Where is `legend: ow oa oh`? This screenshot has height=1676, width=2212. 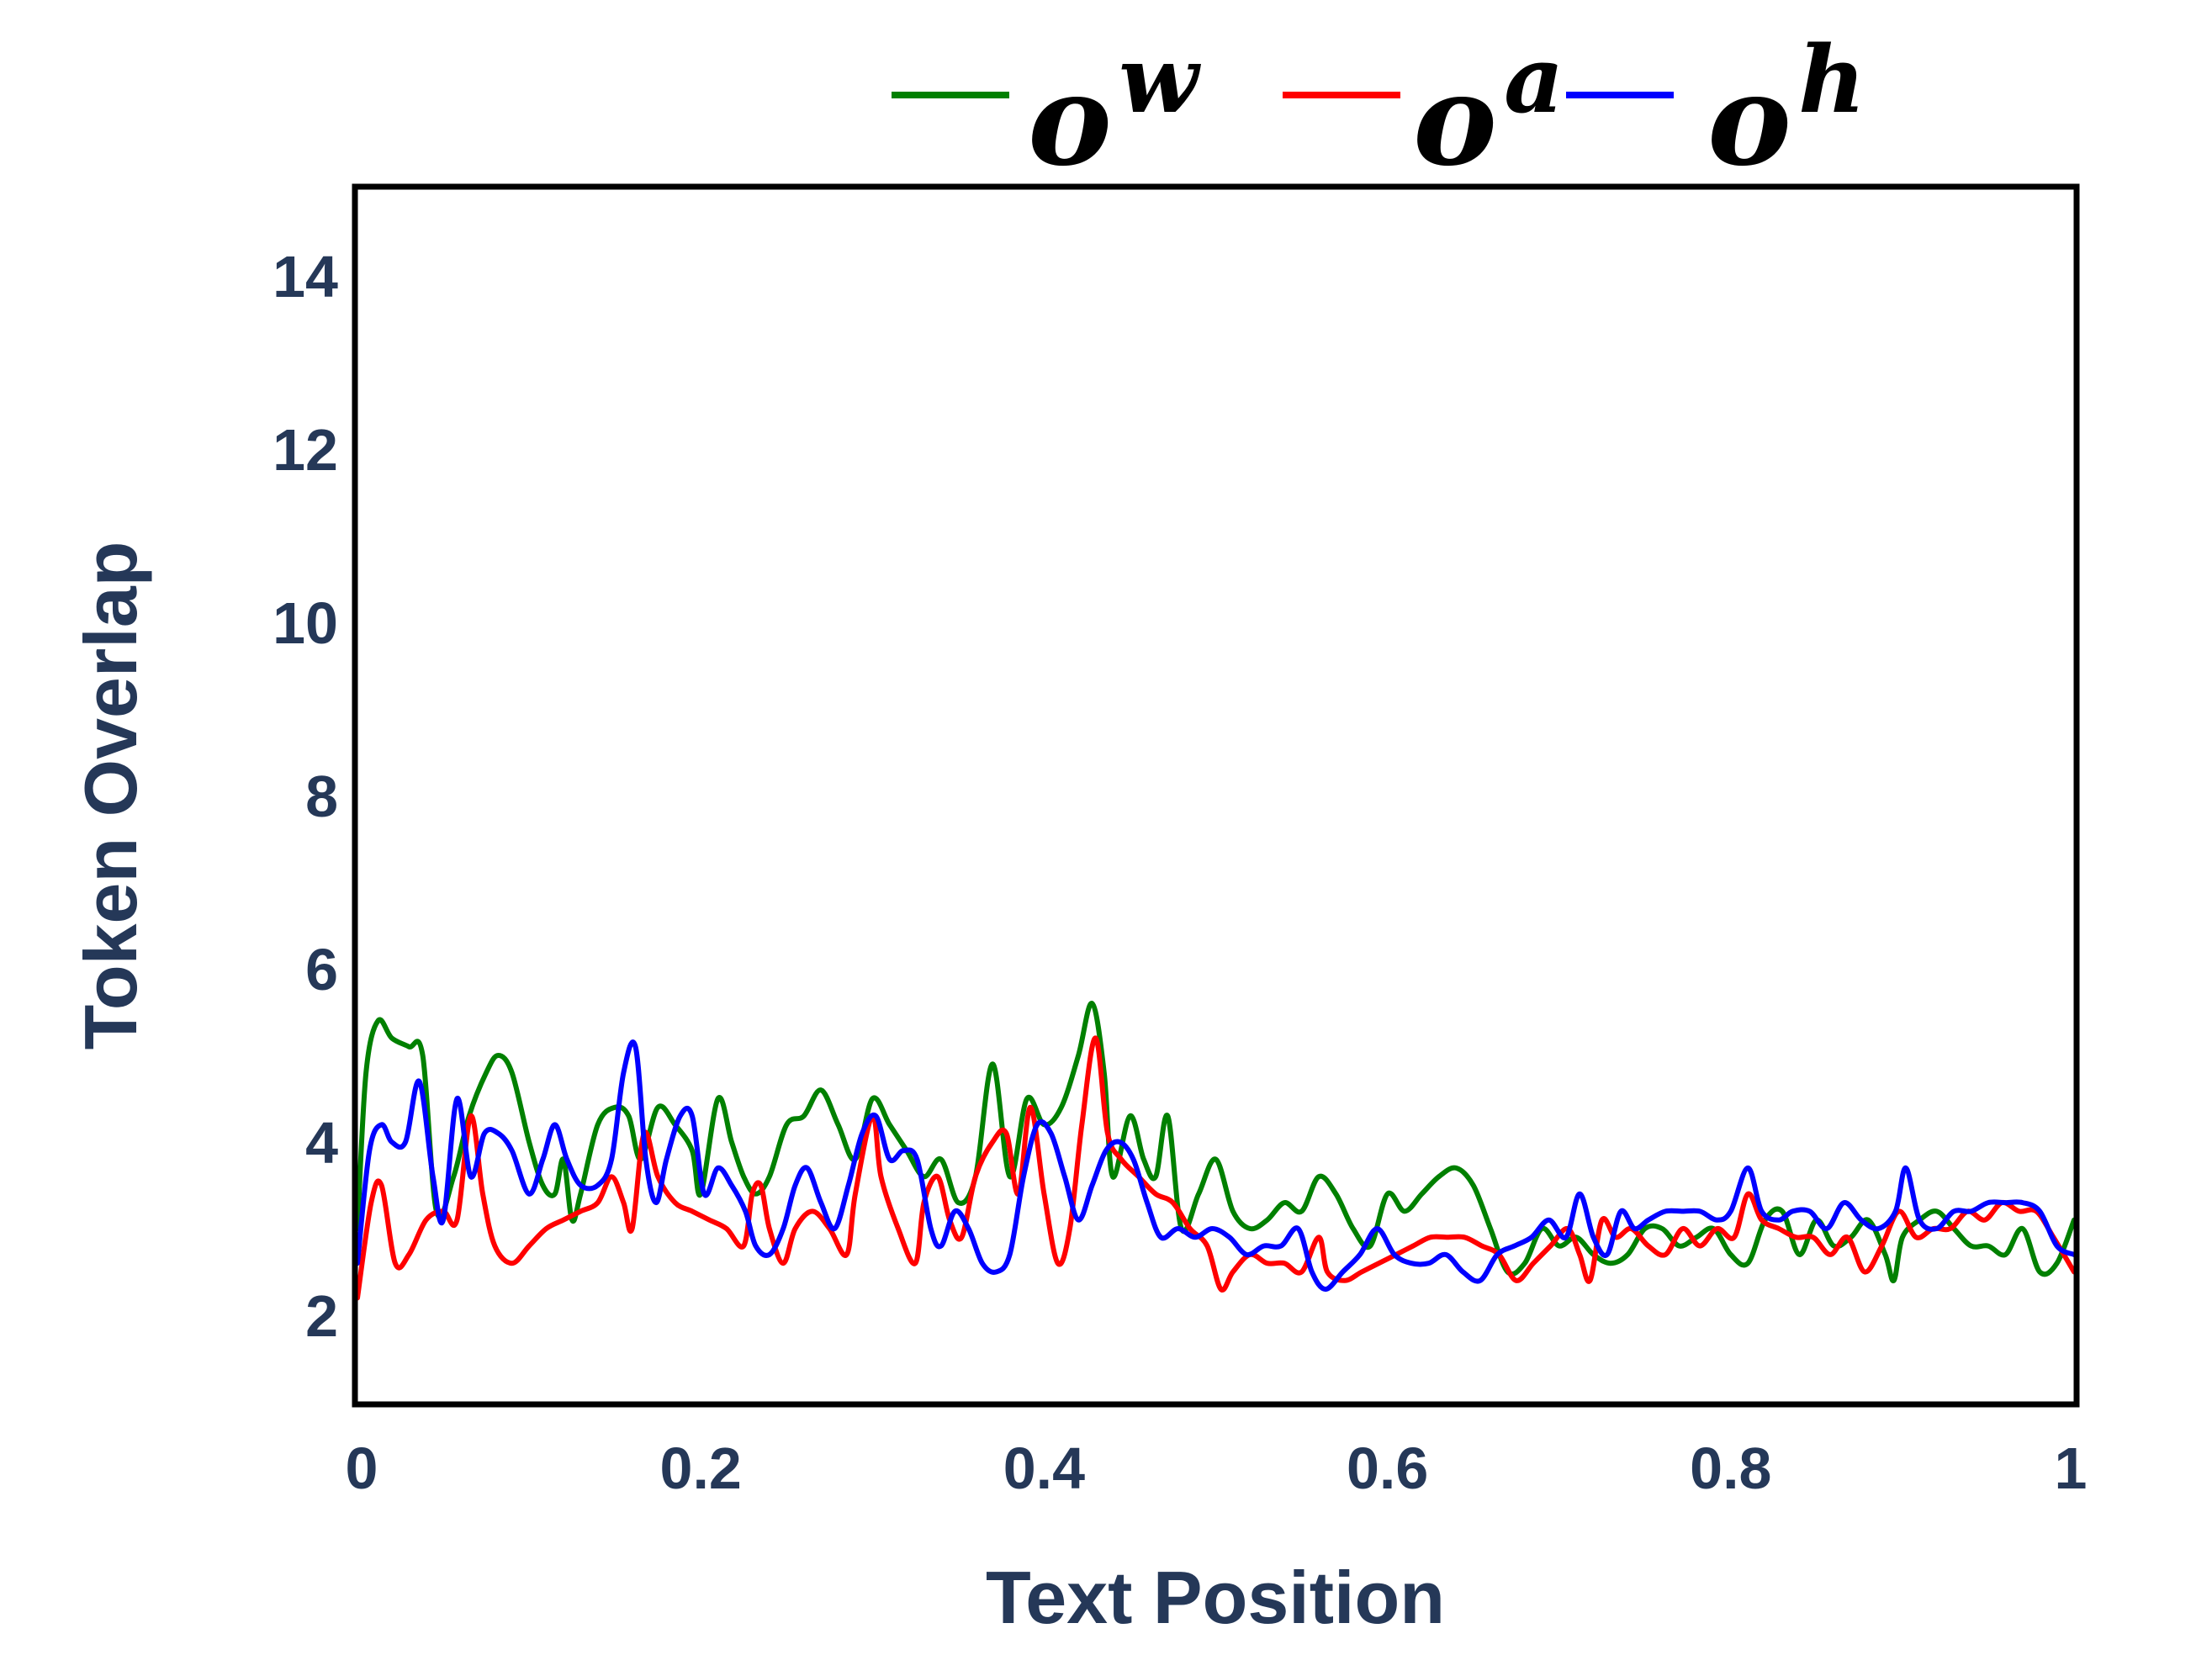 legend: ow oa oh is located at coordinates (1378, 109).